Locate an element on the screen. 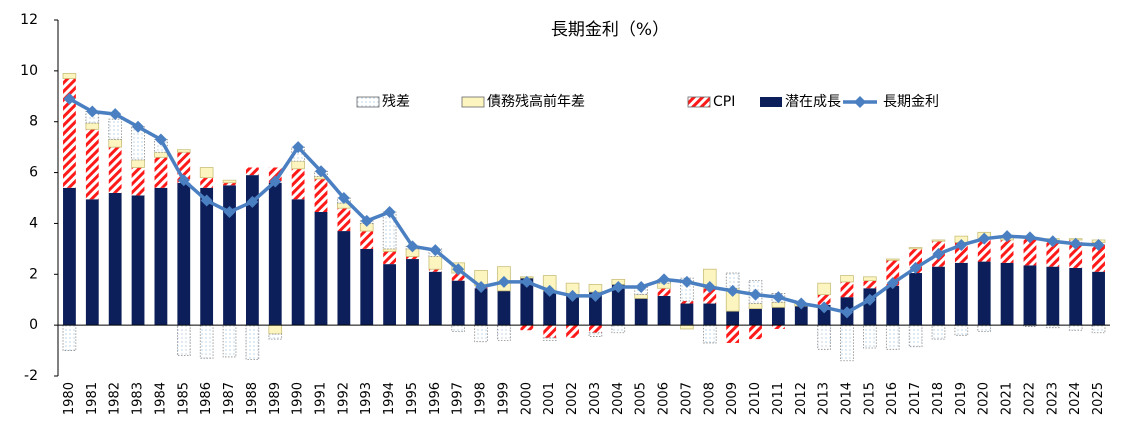 This screenshot has width=1126, height=430. x-tick-label: 2022 is located at coordinates (1029, 398).